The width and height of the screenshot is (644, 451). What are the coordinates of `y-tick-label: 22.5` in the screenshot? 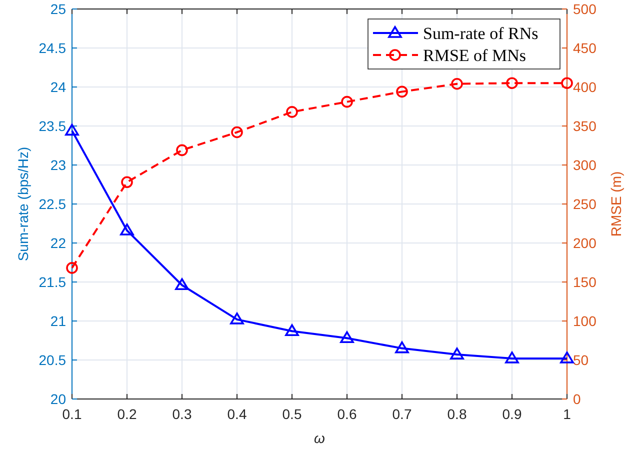 It's located at (52, 204).